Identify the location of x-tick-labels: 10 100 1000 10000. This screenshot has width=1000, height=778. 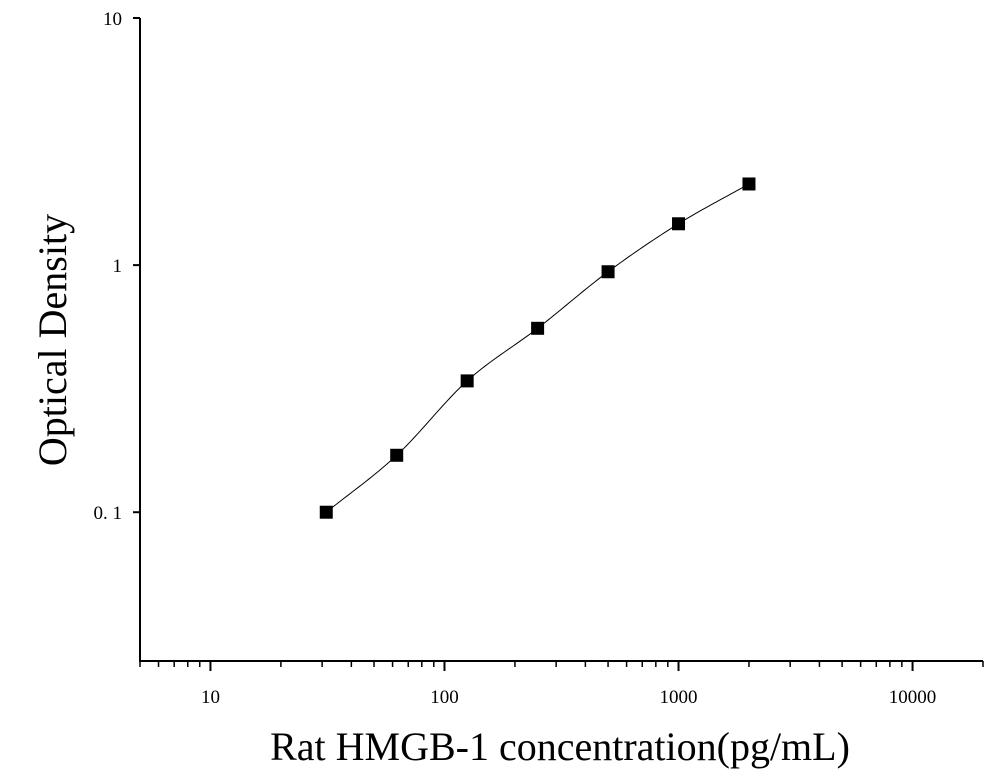
(568, 697).